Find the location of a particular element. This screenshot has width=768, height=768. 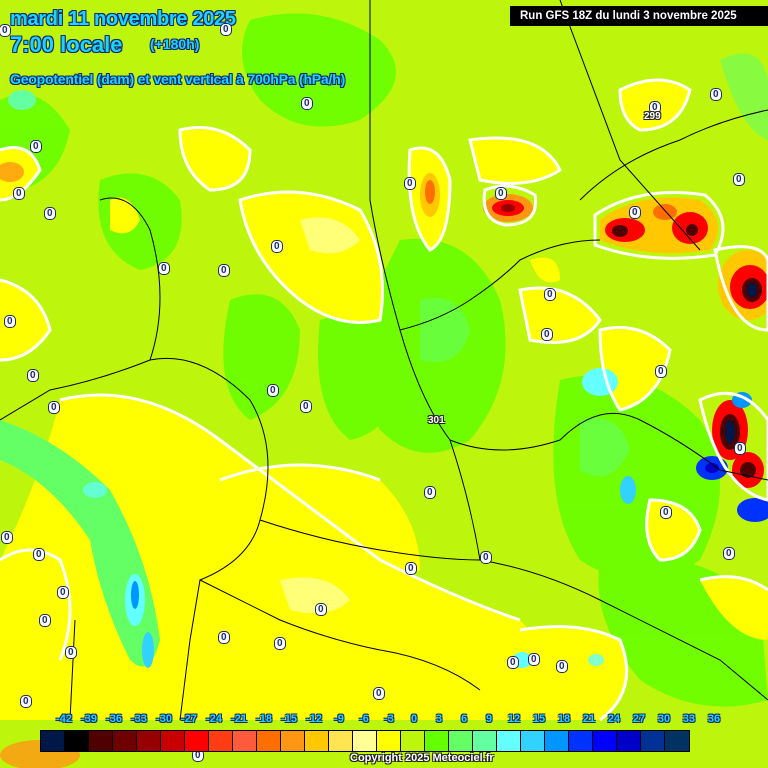

colorbar-tick: 9 is located at coordinates (489, 719).